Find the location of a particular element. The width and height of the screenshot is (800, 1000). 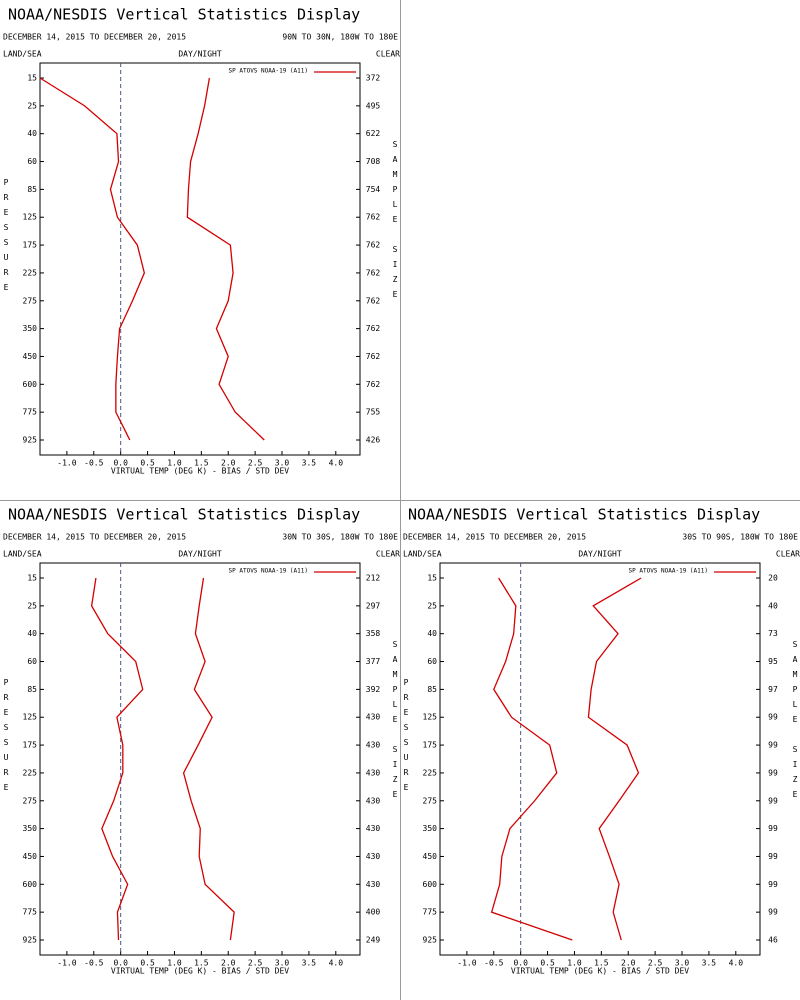

sample-size: 708 is located at coordinates (373, 161).